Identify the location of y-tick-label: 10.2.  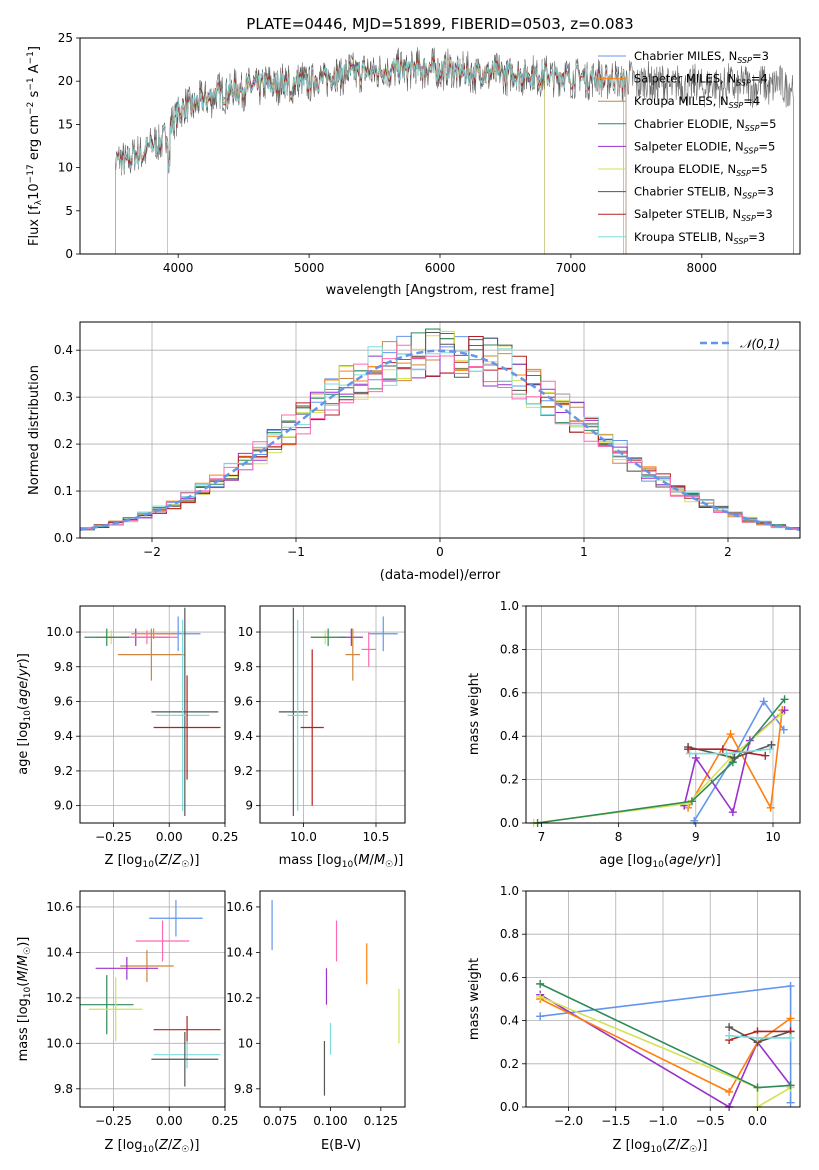
(59, 998).